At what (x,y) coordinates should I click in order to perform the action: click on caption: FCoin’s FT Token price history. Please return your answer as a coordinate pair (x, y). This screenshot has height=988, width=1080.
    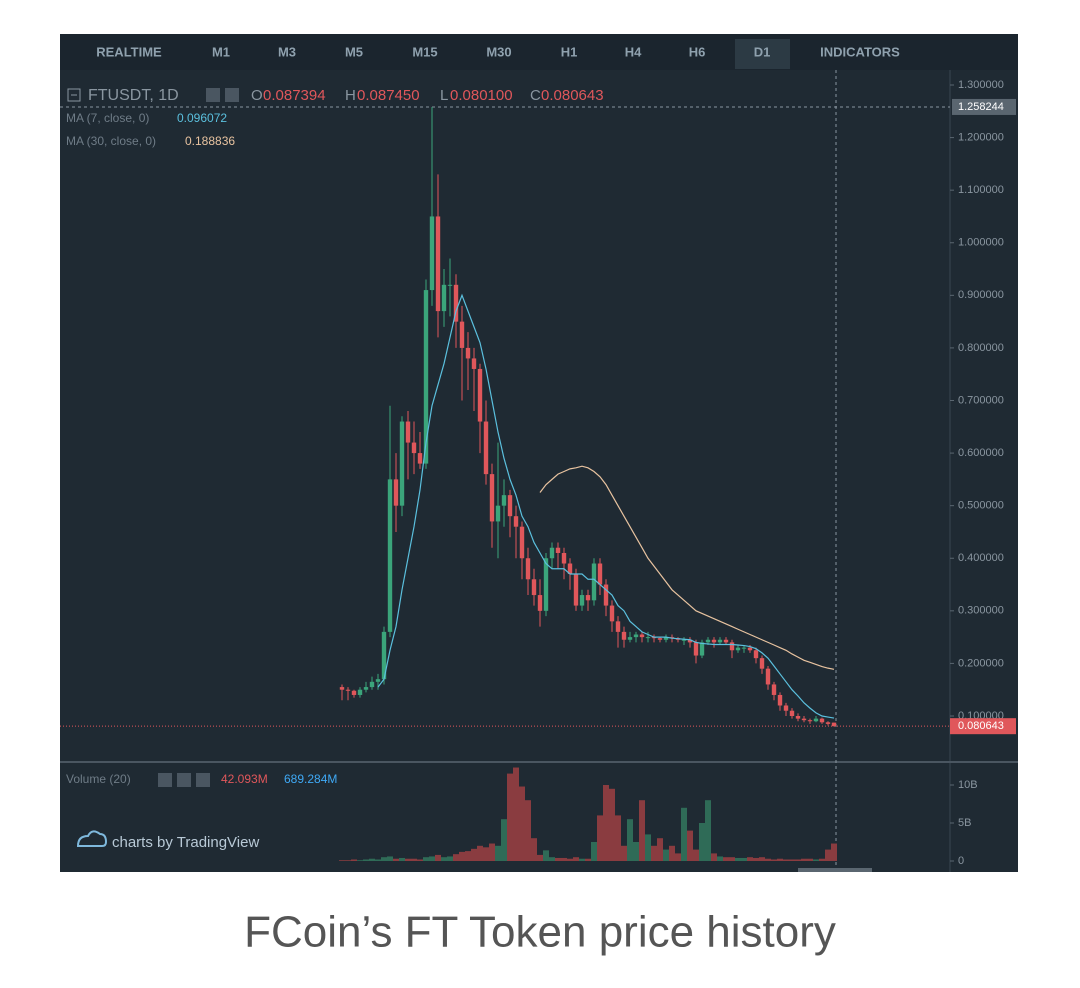
    Looking at the image, I should click on (540, 932).